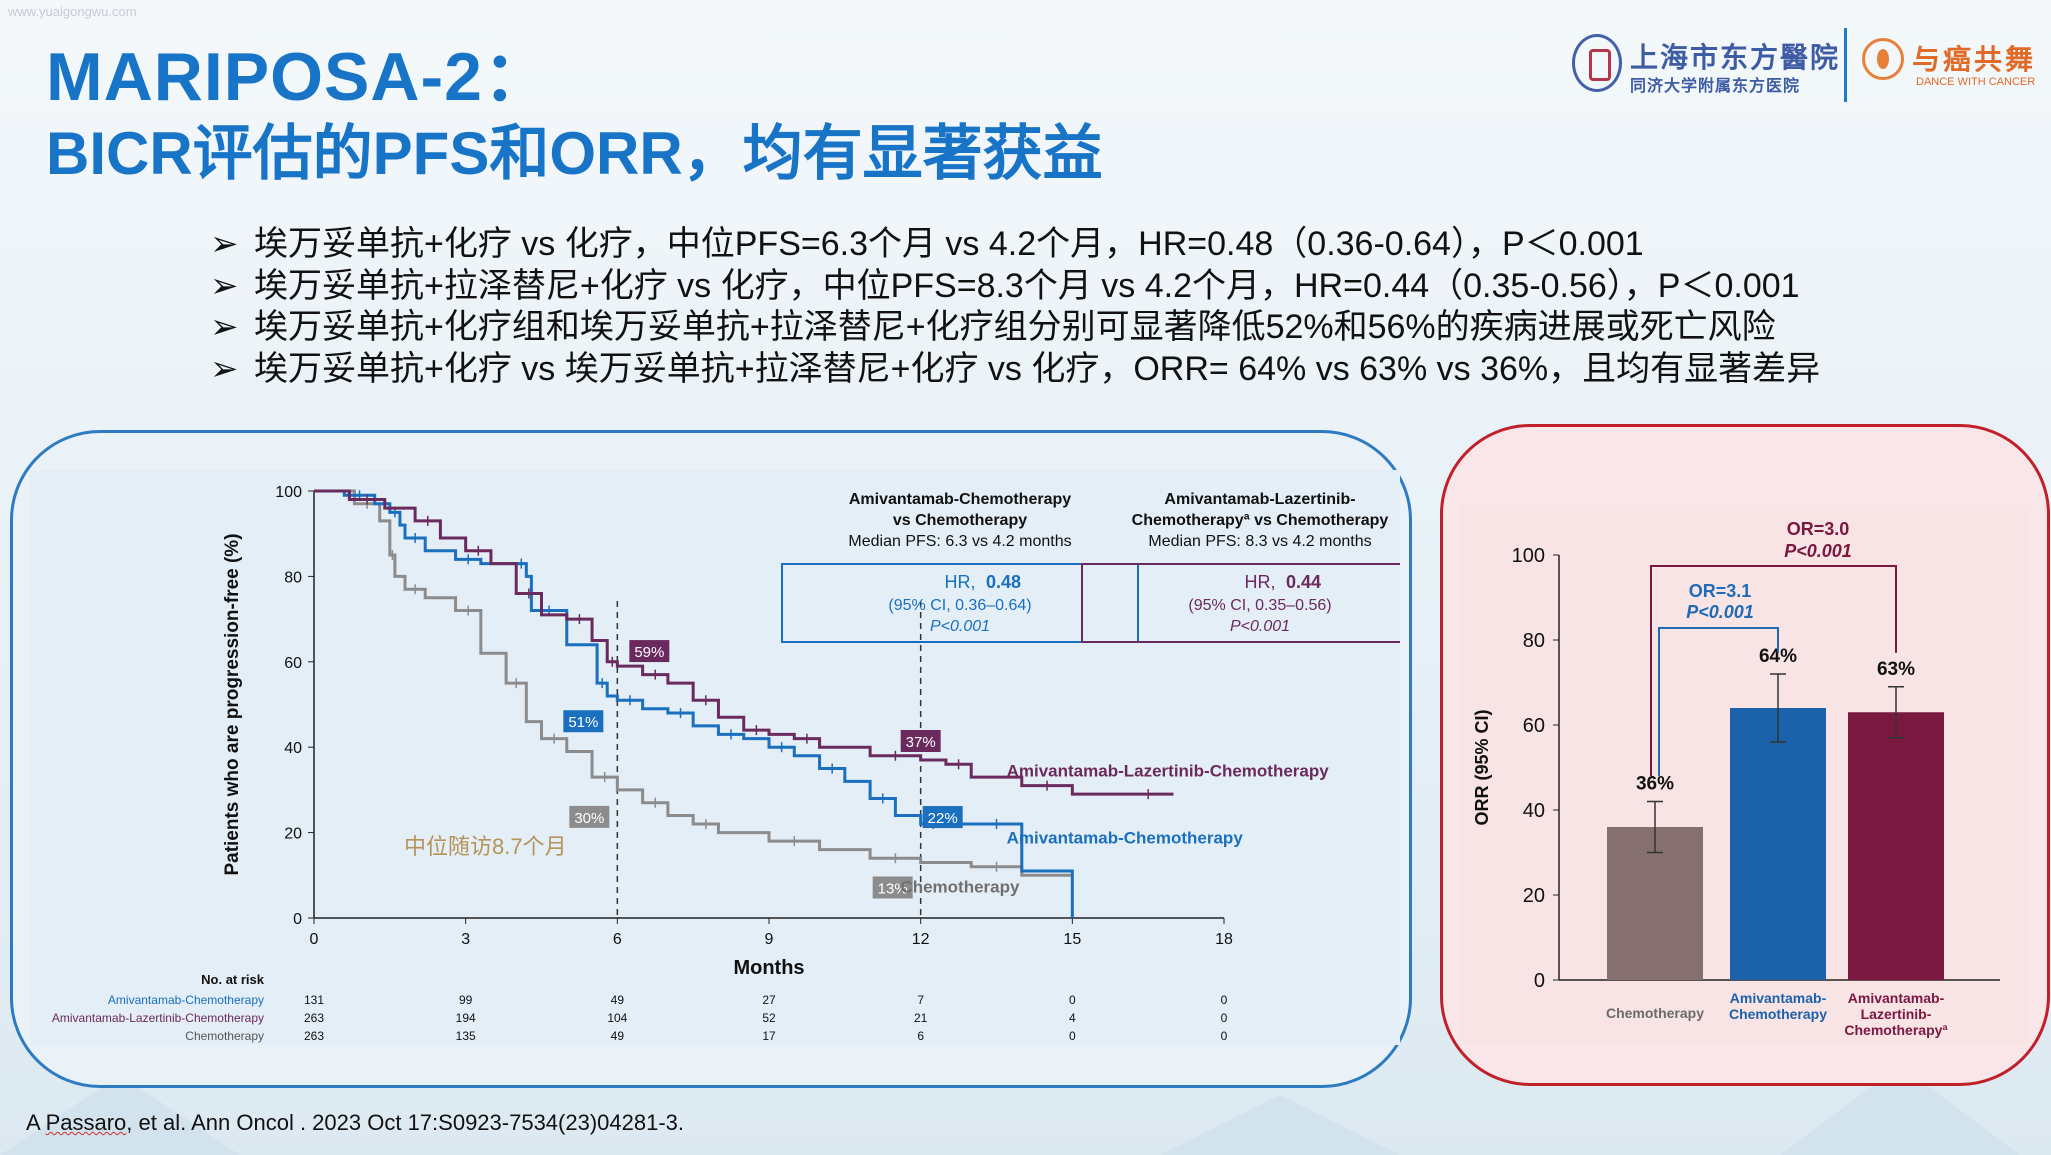 The width and height of the screenshot is (2051, 1155). I want to click on km-x-tick-label: 0, so click(314, 939).